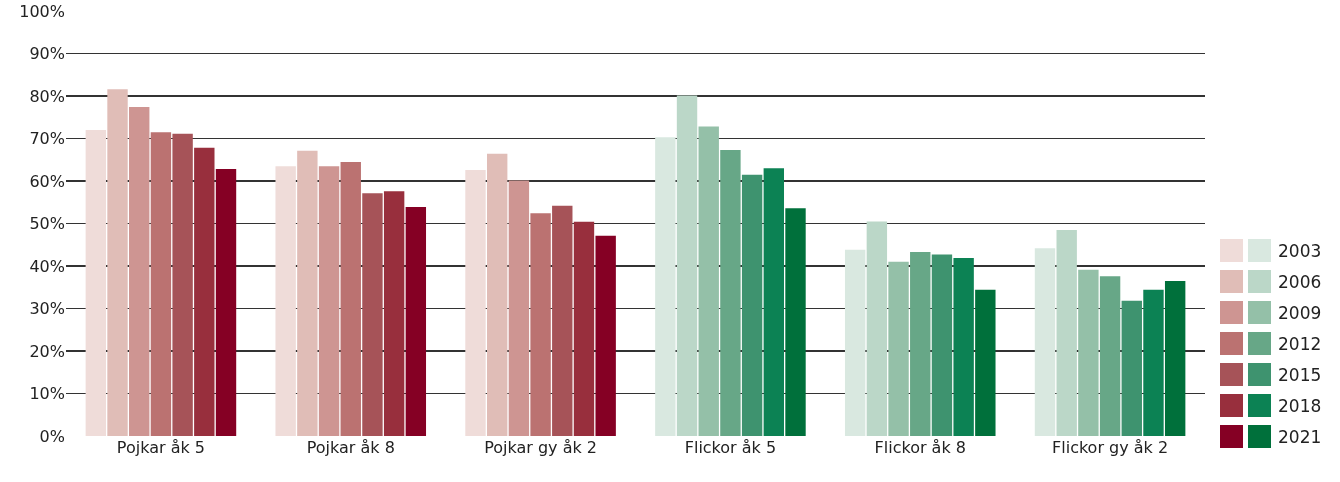 Image resolution: width=1340 pixels, height=482 pixels. What do you see at coordinates (47, 394) in the screenshot?
I see `y-tick-label: 10%` at bounding box center [47, 394].